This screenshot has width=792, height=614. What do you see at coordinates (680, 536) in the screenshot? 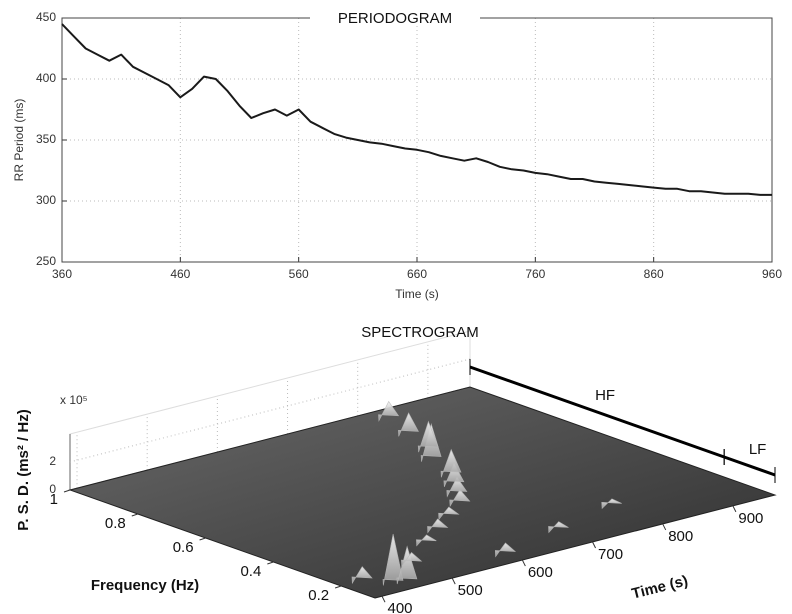
I see `x-tick-label: 800` at bounding box center [680, 536].